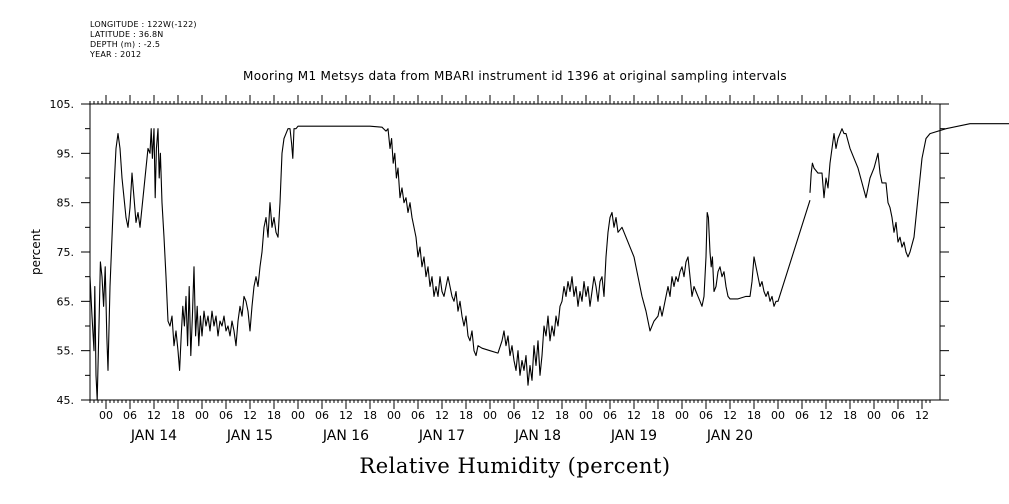  I want to click on x-day-label: JAN 15, so click(249, 436).